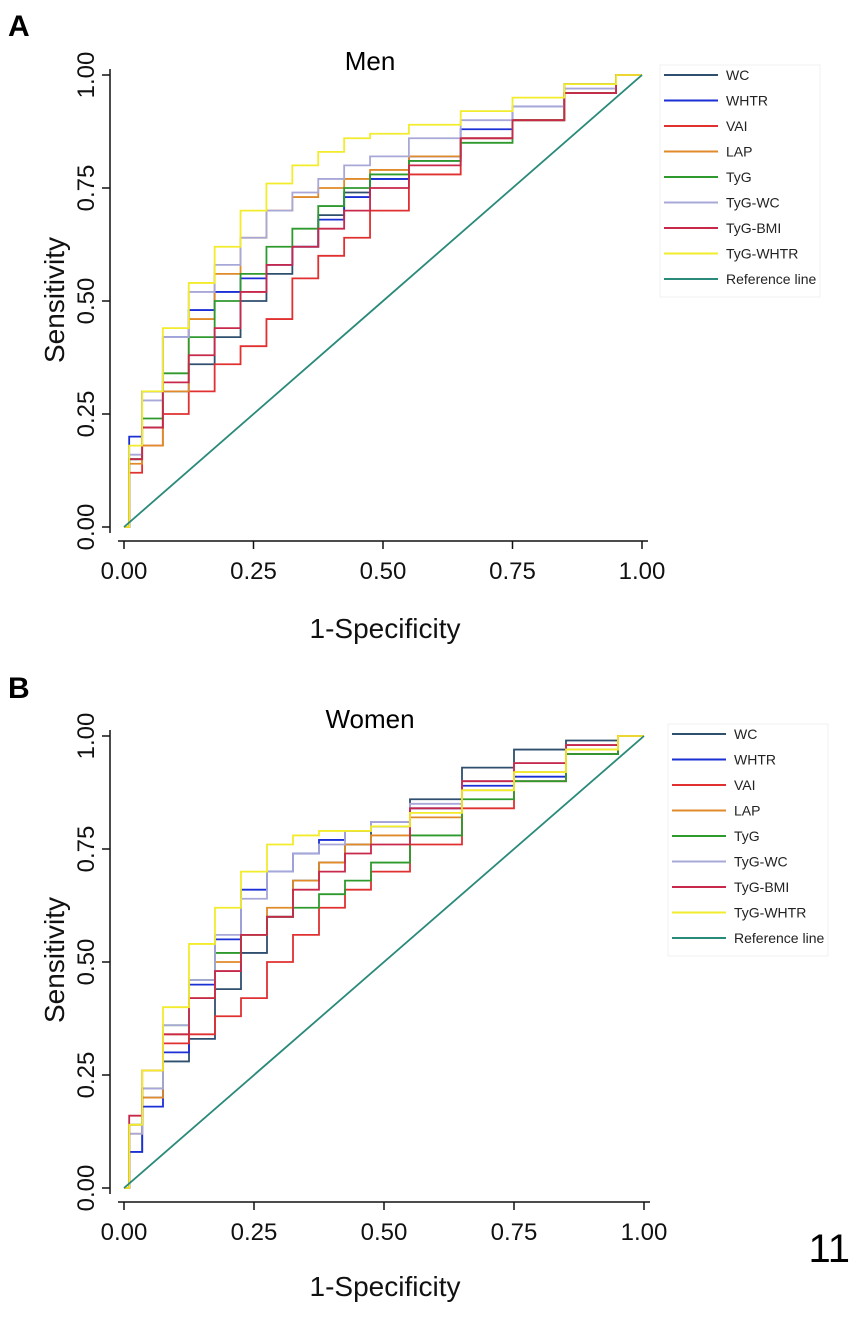 This screenshot has height=1317, width=854. I want to click on chart-title-women: Women, so click(369, 719).